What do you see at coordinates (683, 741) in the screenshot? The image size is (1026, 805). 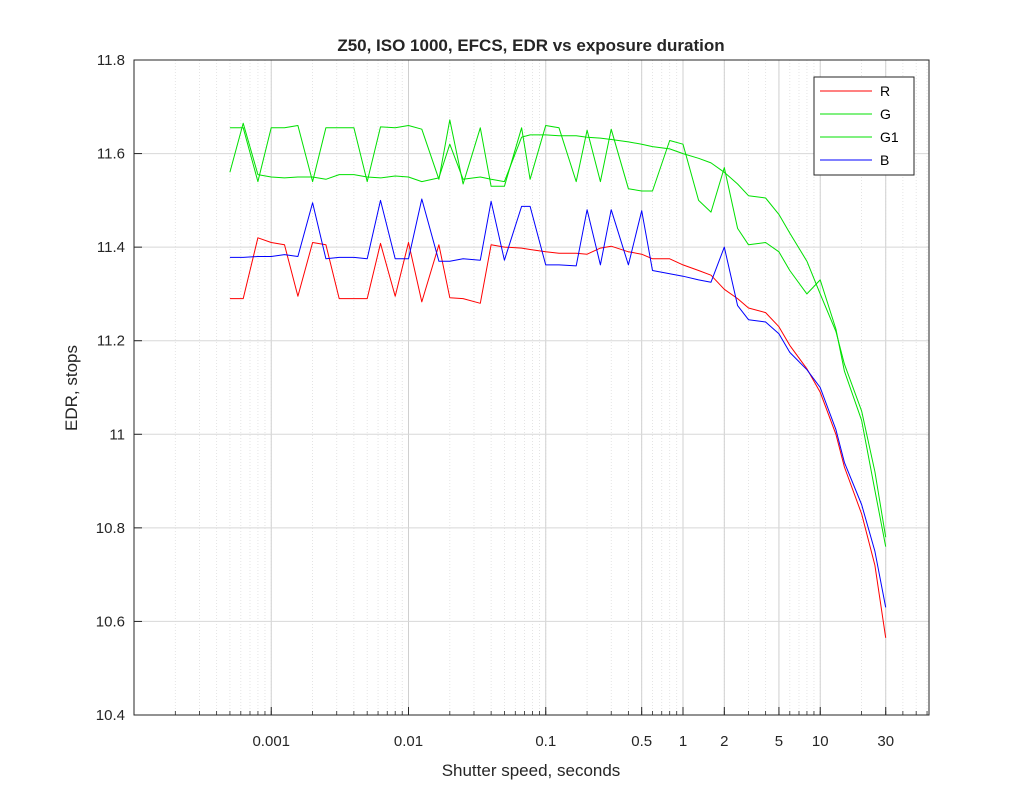 I see `x-tick-label: 1` at bounding box center [683, 741].